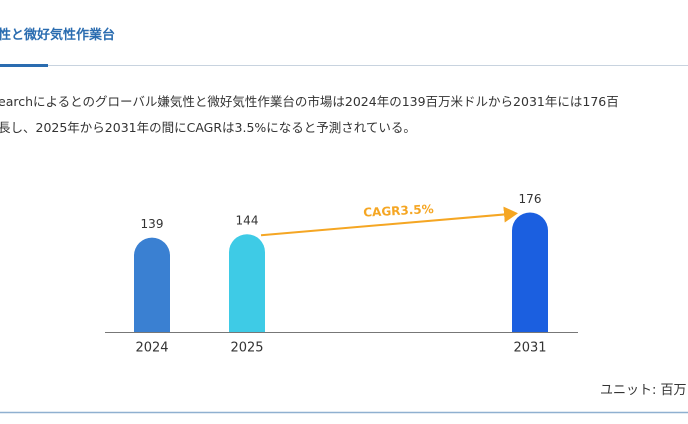  Describe the element at coordinates (643, 390) in the screenshot. I see `unit-note: ユニット: 百万` at that location.